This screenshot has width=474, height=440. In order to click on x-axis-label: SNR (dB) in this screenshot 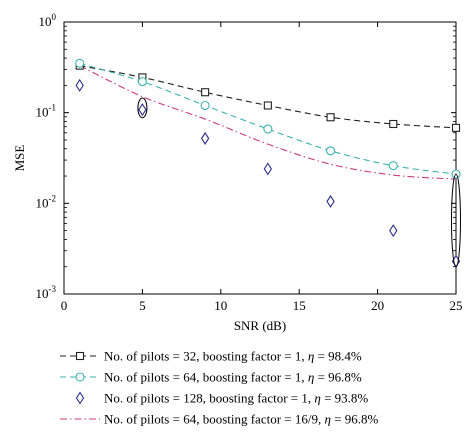, I will do `click(260, 325)`.